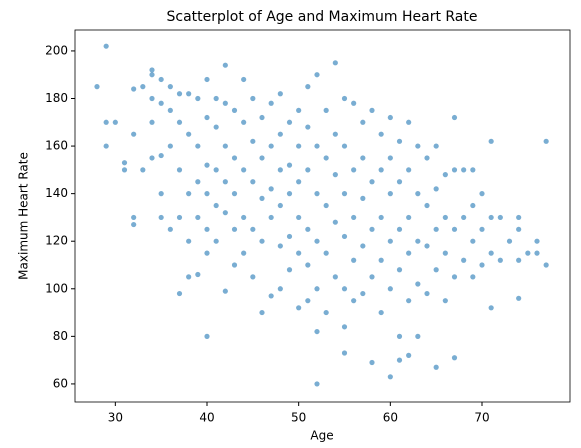 Image resolution: width=581 pixels, height=448 pixels. I want to click on y-tick-label: 160, so click(56, 146).